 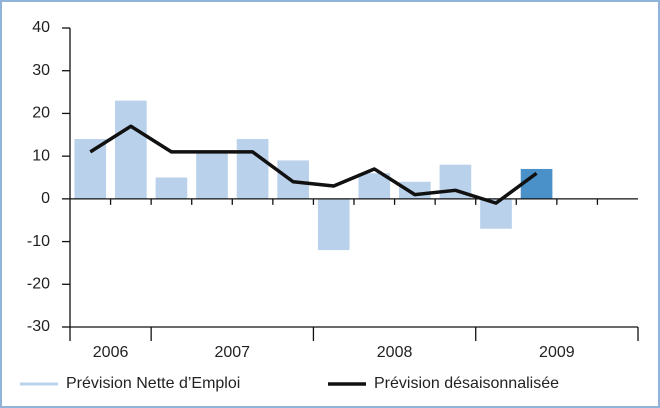 I want to click on x-year-label: 2009, so click(x=557, y=352).